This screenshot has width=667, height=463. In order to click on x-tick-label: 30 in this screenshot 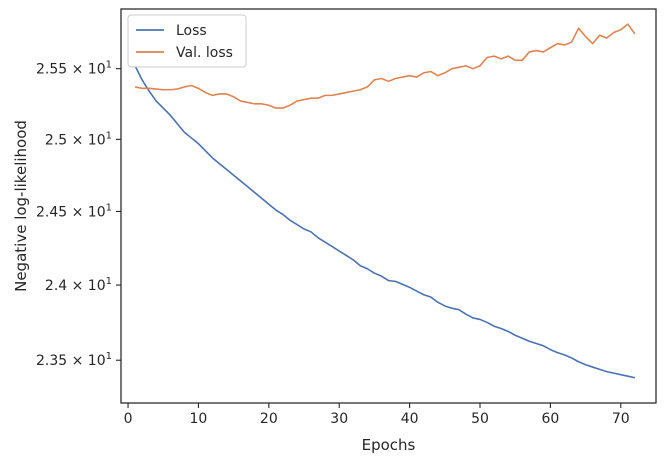, I will do `click(339, 419)`.